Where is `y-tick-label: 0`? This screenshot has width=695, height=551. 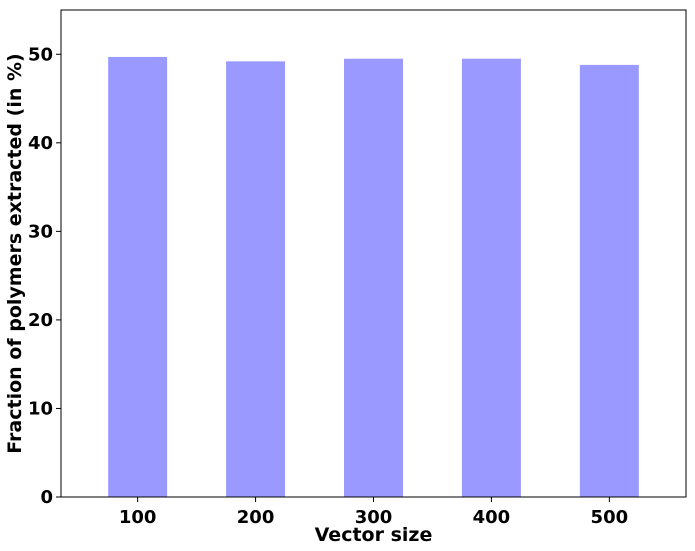 y-tick-label: 0 is located at coordinates (46, 497).